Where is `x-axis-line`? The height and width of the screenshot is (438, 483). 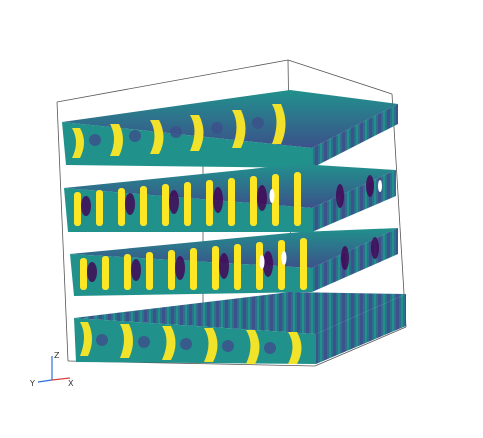 x-axis-line is located at coordinates (61, 379).